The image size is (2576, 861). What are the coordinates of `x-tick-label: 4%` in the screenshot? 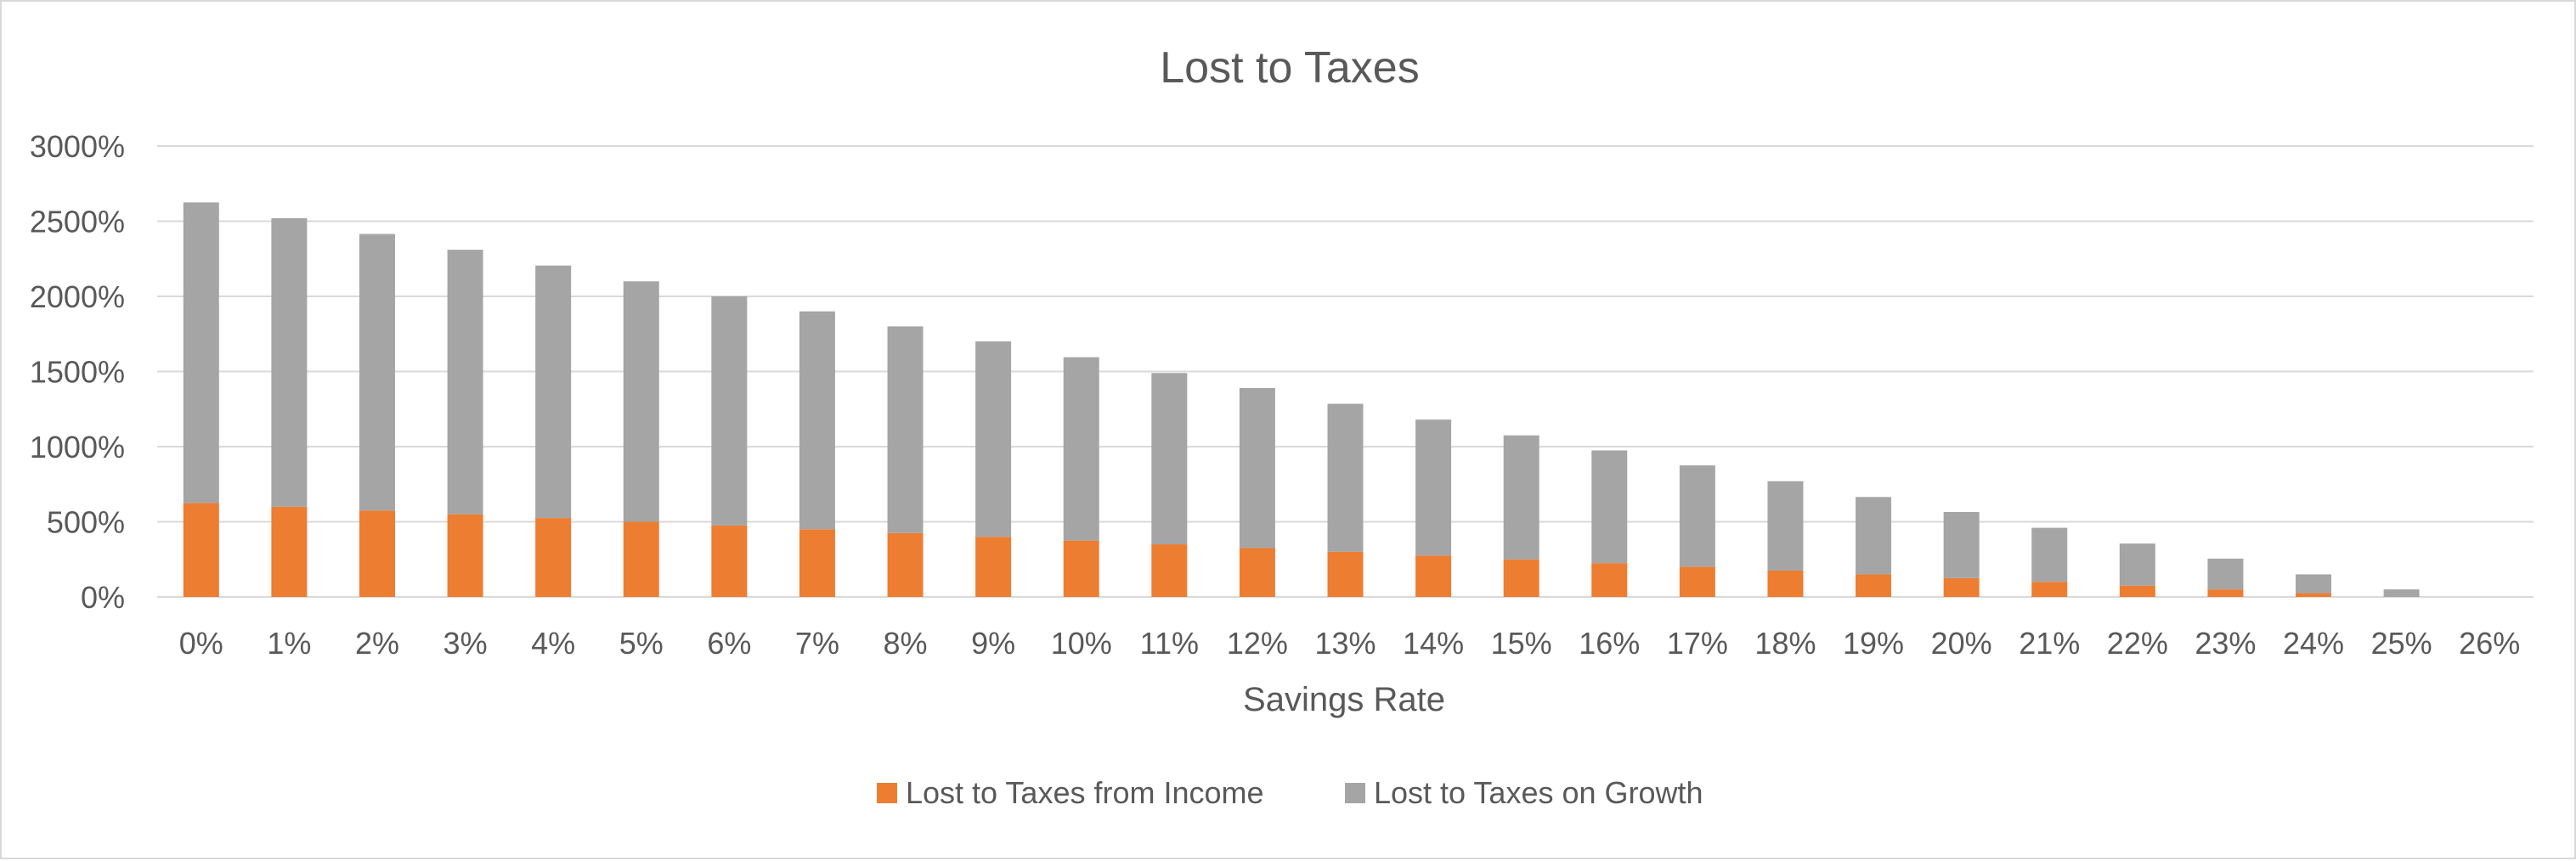 It's located at (553, 643).